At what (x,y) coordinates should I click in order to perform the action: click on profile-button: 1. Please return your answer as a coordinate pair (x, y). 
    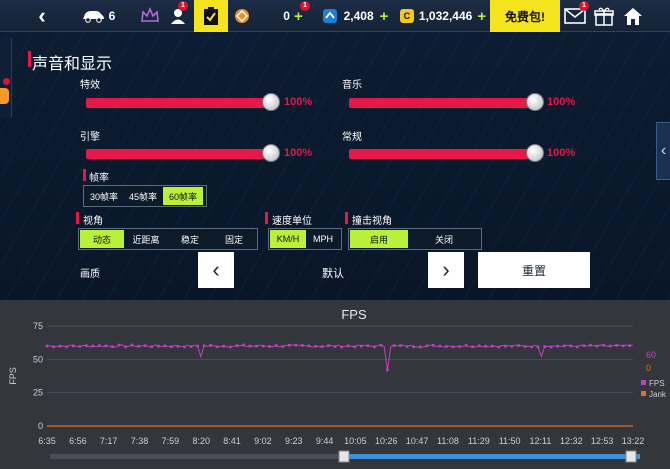
    Looking at the image, I should click on (178, 16).